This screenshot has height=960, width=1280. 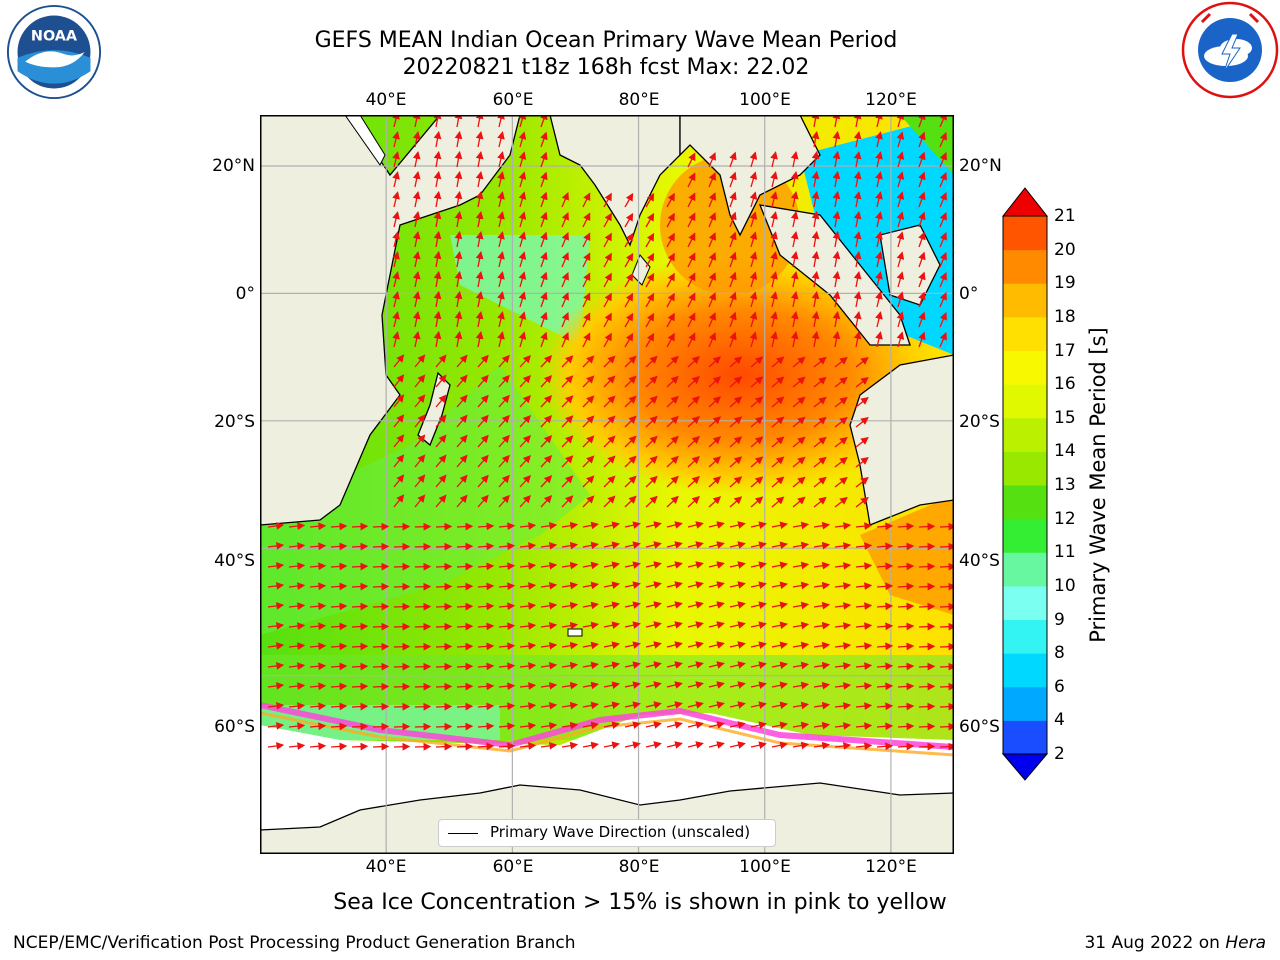 I want to click on lon-label-bottom: 100°E, so click(x=765, y=867).